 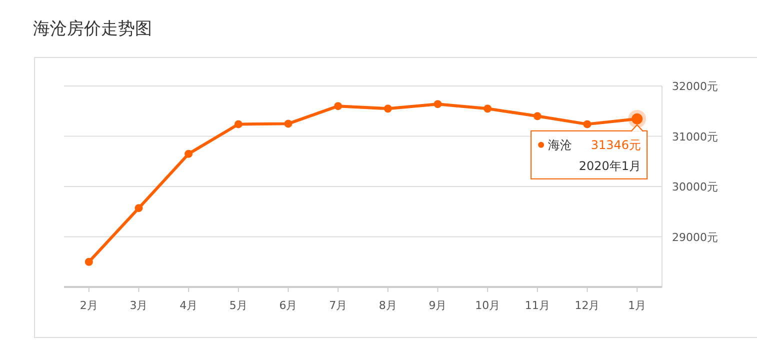 What do you see at coordinates (238, 305) in the screenshot?
I see `x-tick-label: 5月` at bounding box center [238, 305].